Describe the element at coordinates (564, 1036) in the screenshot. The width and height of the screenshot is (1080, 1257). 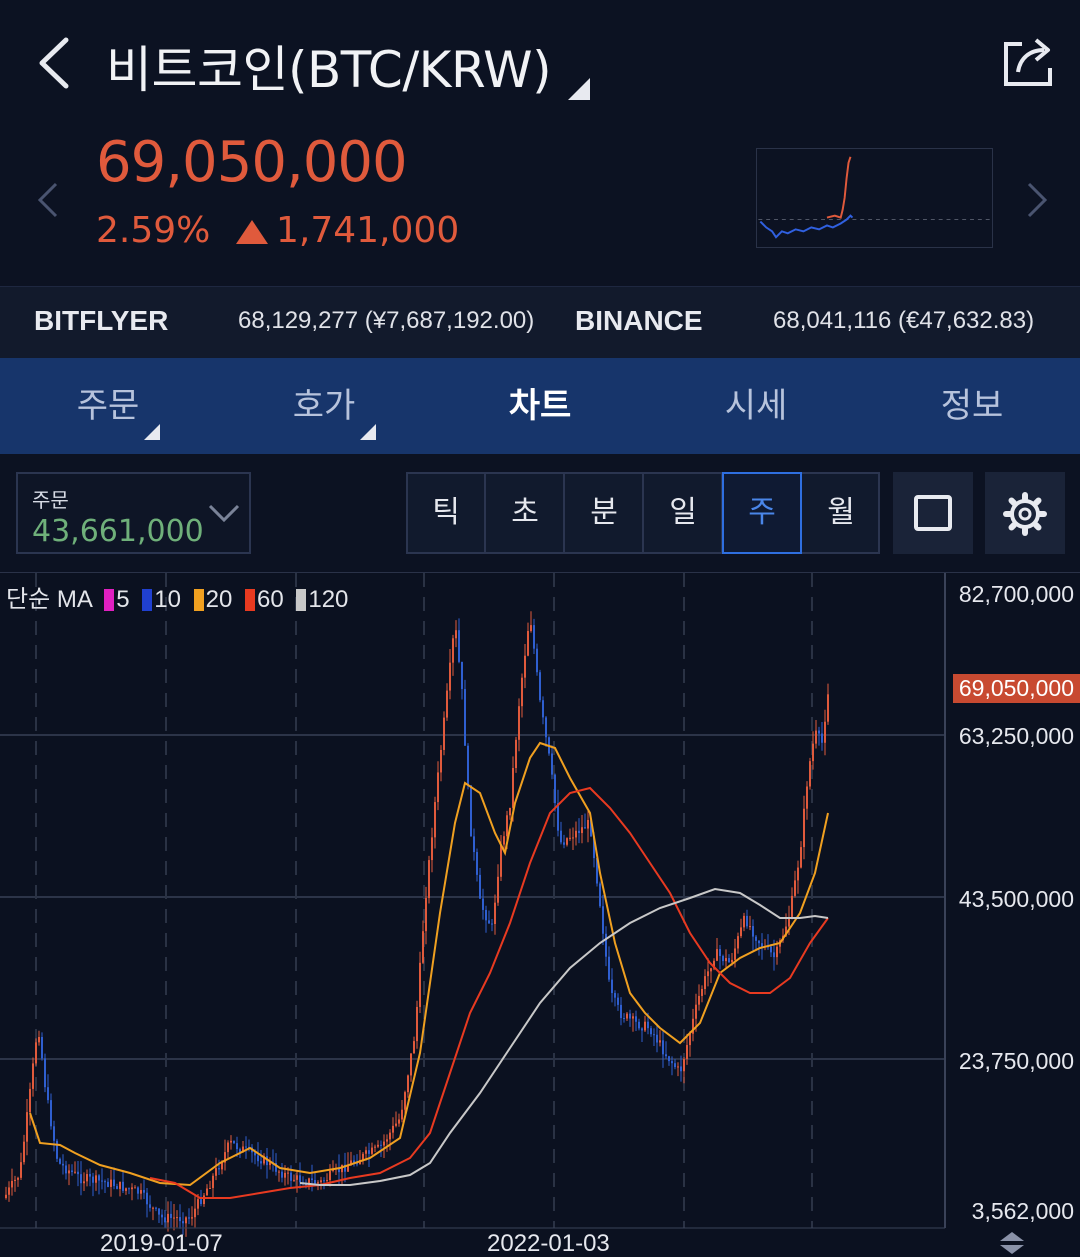
I see `ma120-line` at that location.